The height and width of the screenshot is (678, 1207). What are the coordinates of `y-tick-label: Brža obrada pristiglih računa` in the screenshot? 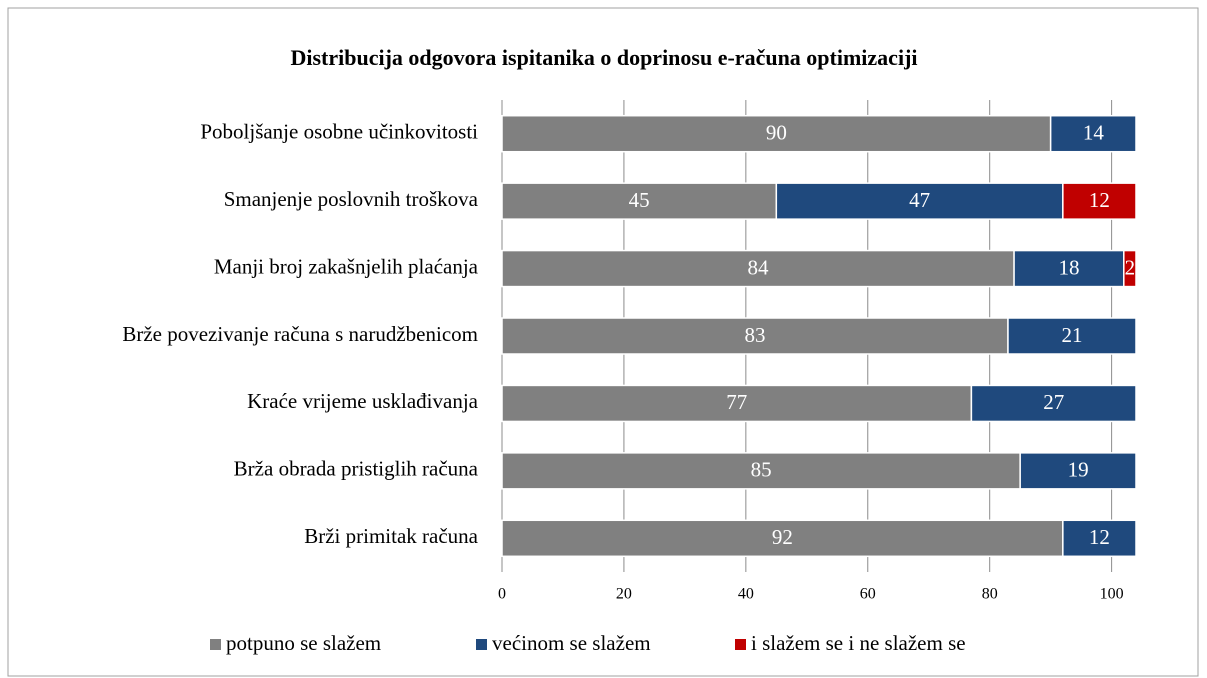 It's located at (356, 469).